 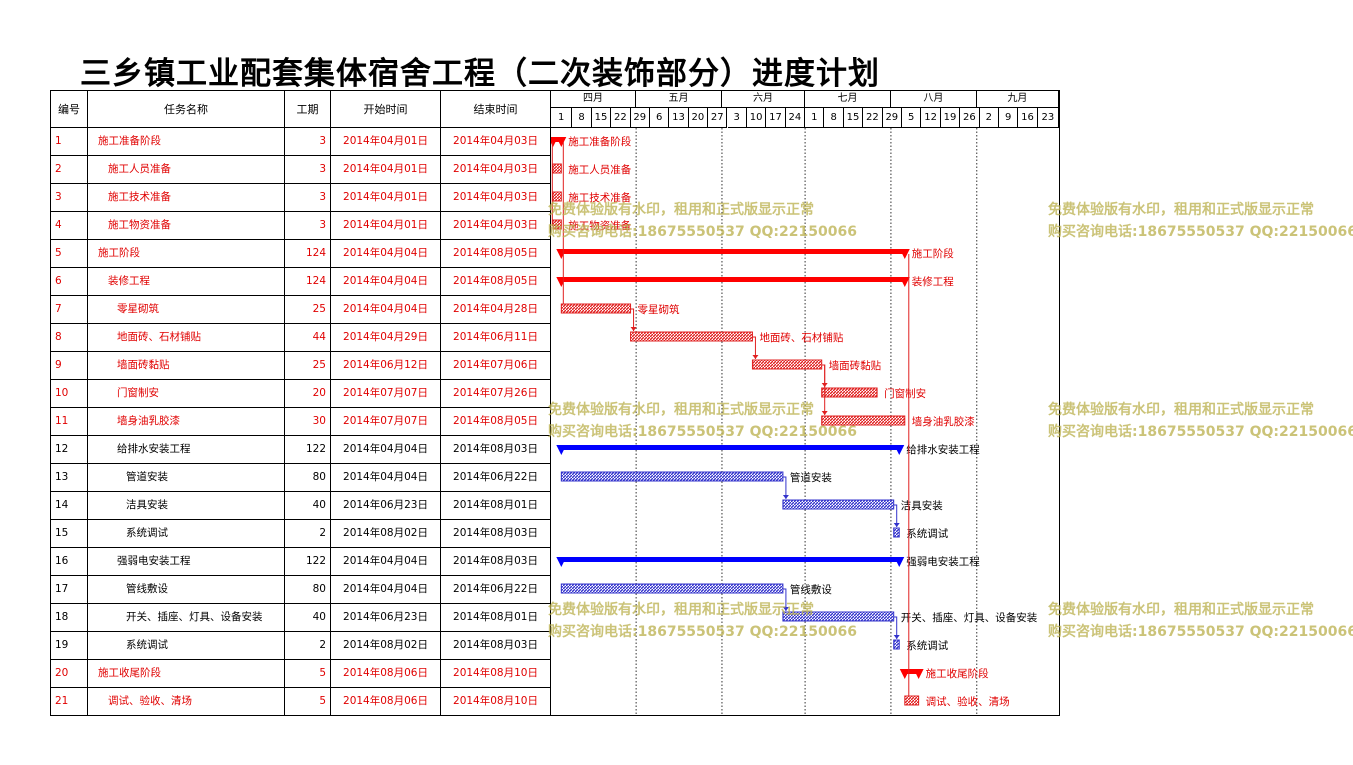 What do you see at coordinates (69, 505) in the screenshot?
I see `task-id: 14` at bounding box center [69, 505].